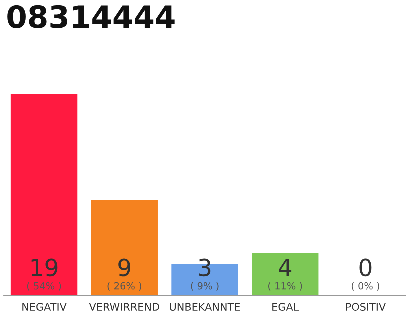 The height and width of the screenshot is (320, 410). I want to click on x-tick-label: NEGATIV, so click(44, 307).